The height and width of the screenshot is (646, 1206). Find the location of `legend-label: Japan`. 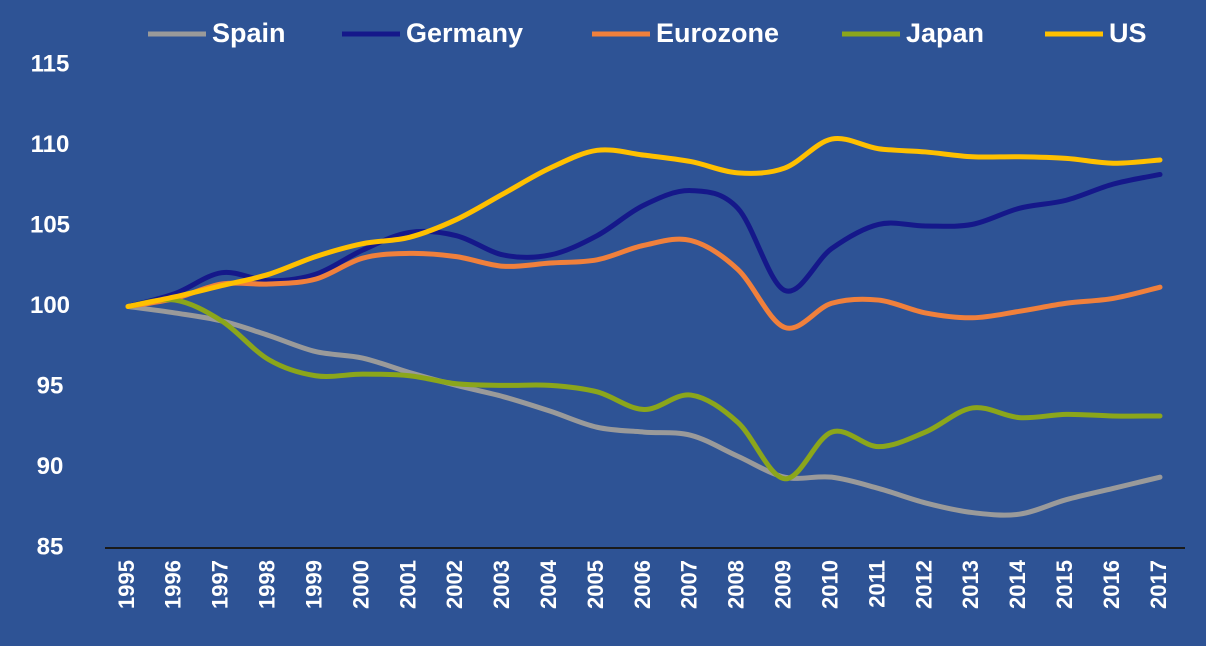

legend-label: Japan is located at coordinates (945, 33).